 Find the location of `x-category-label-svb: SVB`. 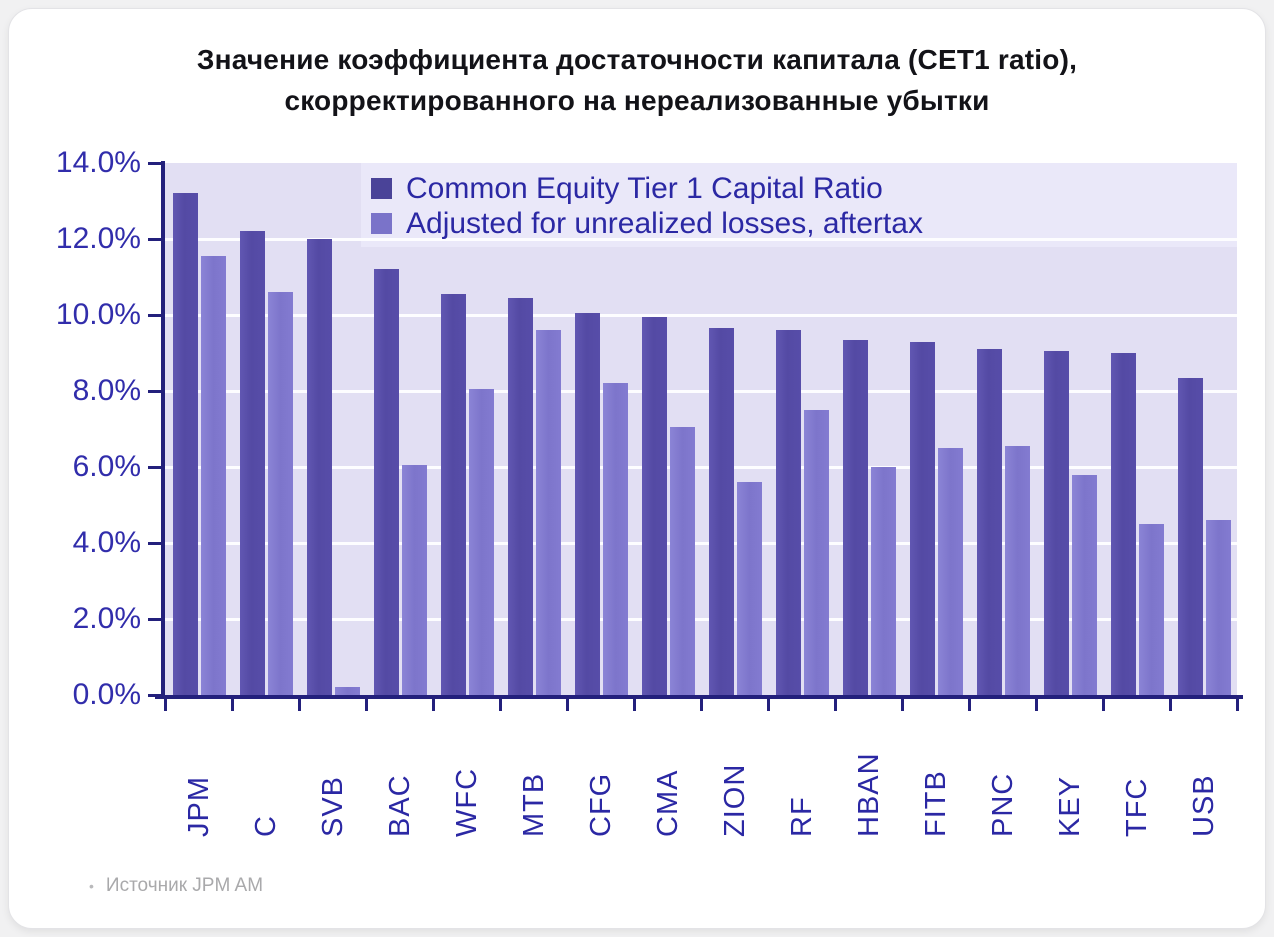

x-category-label-svb: SVB is located at coordinates (332, 806).